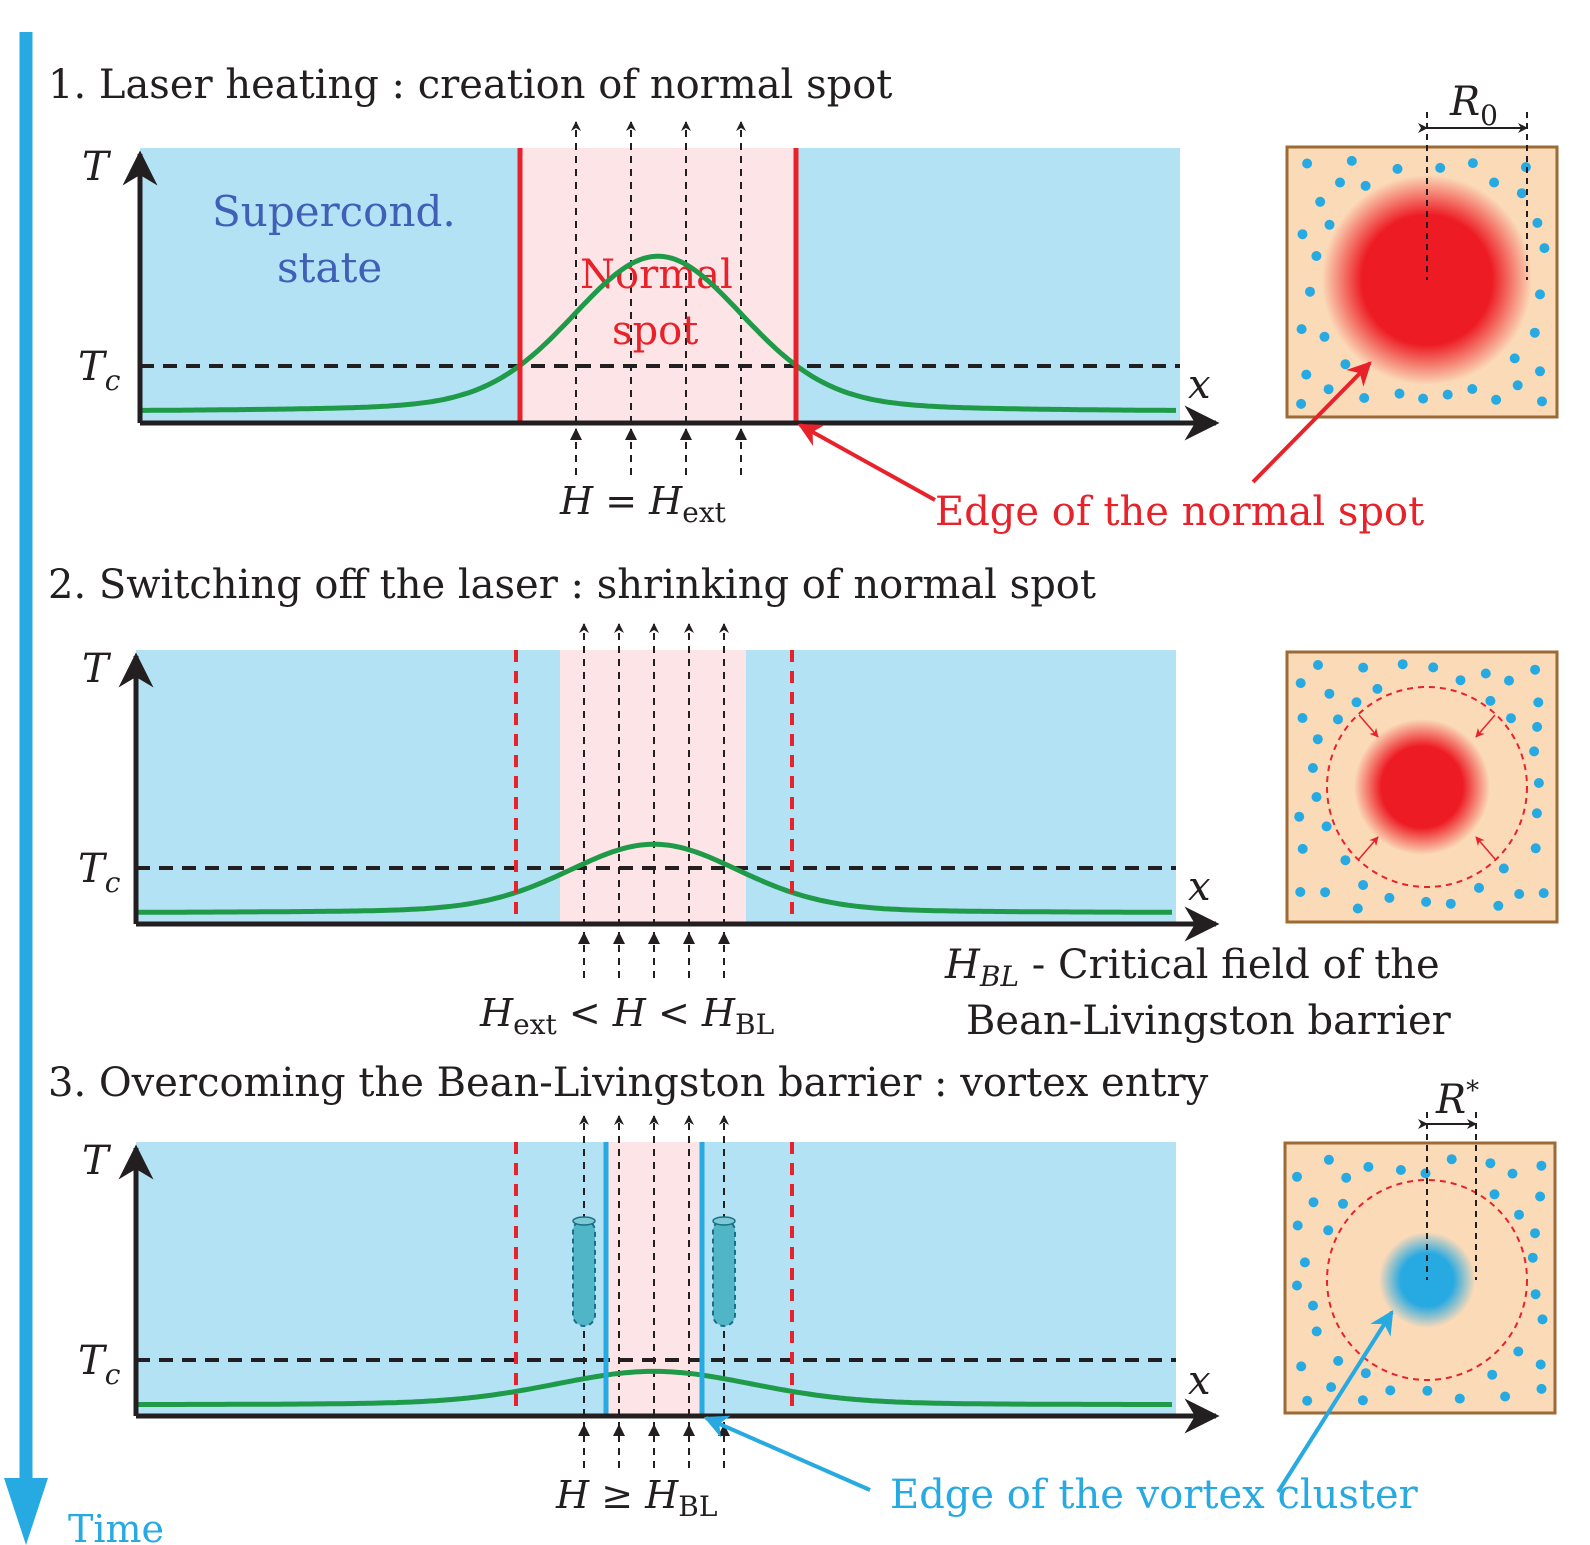 This screenshot has height=1545, width=1590. What do you see at coordinates (1473, 105) in the screenshot?
I see `radius-label: R0` at bounding box center [1473, 105].